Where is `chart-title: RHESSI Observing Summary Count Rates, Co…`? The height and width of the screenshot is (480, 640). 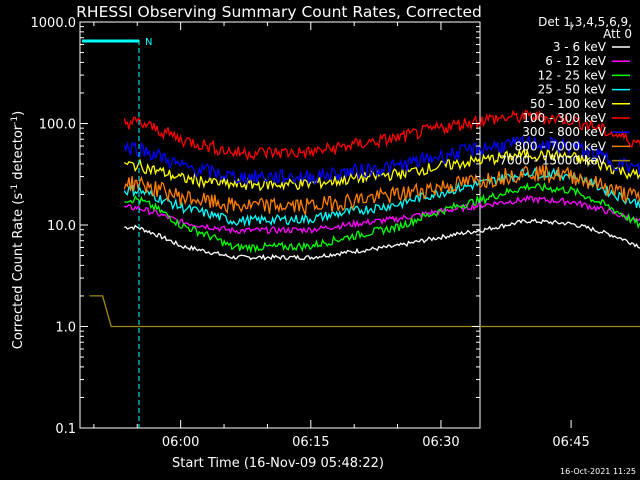 chart-title: RHESSI Observing Summary Count Rates, Co… is located at coordinates (279, 12).